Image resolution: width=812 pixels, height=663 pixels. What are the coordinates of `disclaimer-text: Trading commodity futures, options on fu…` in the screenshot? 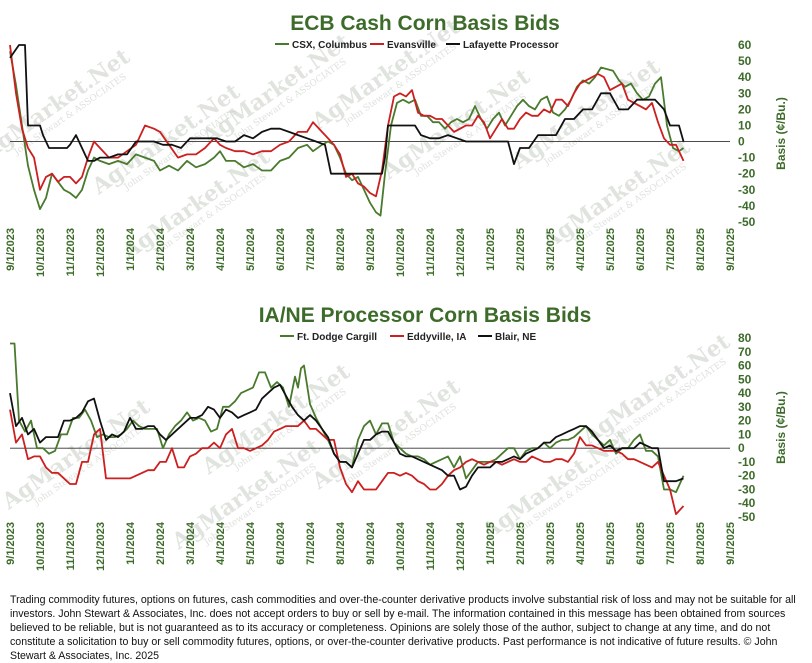 It's located at (403, 628).